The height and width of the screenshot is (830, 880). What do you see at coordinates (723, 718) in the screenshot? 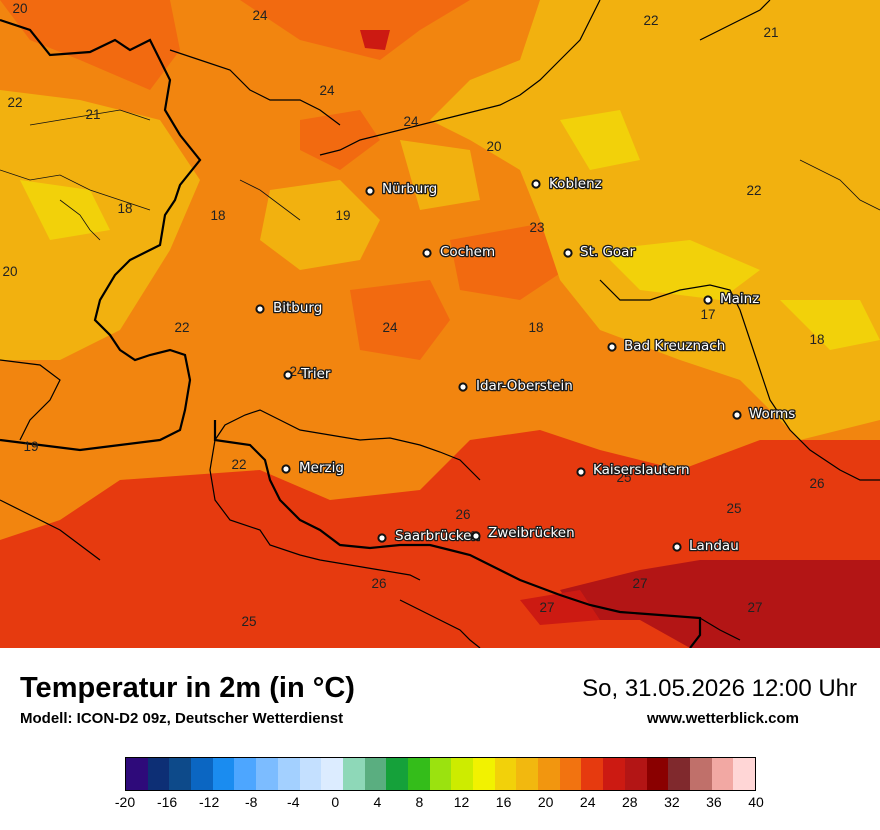
I see `website-link: www.wetterblick.com` at bounding box center [723, 718].